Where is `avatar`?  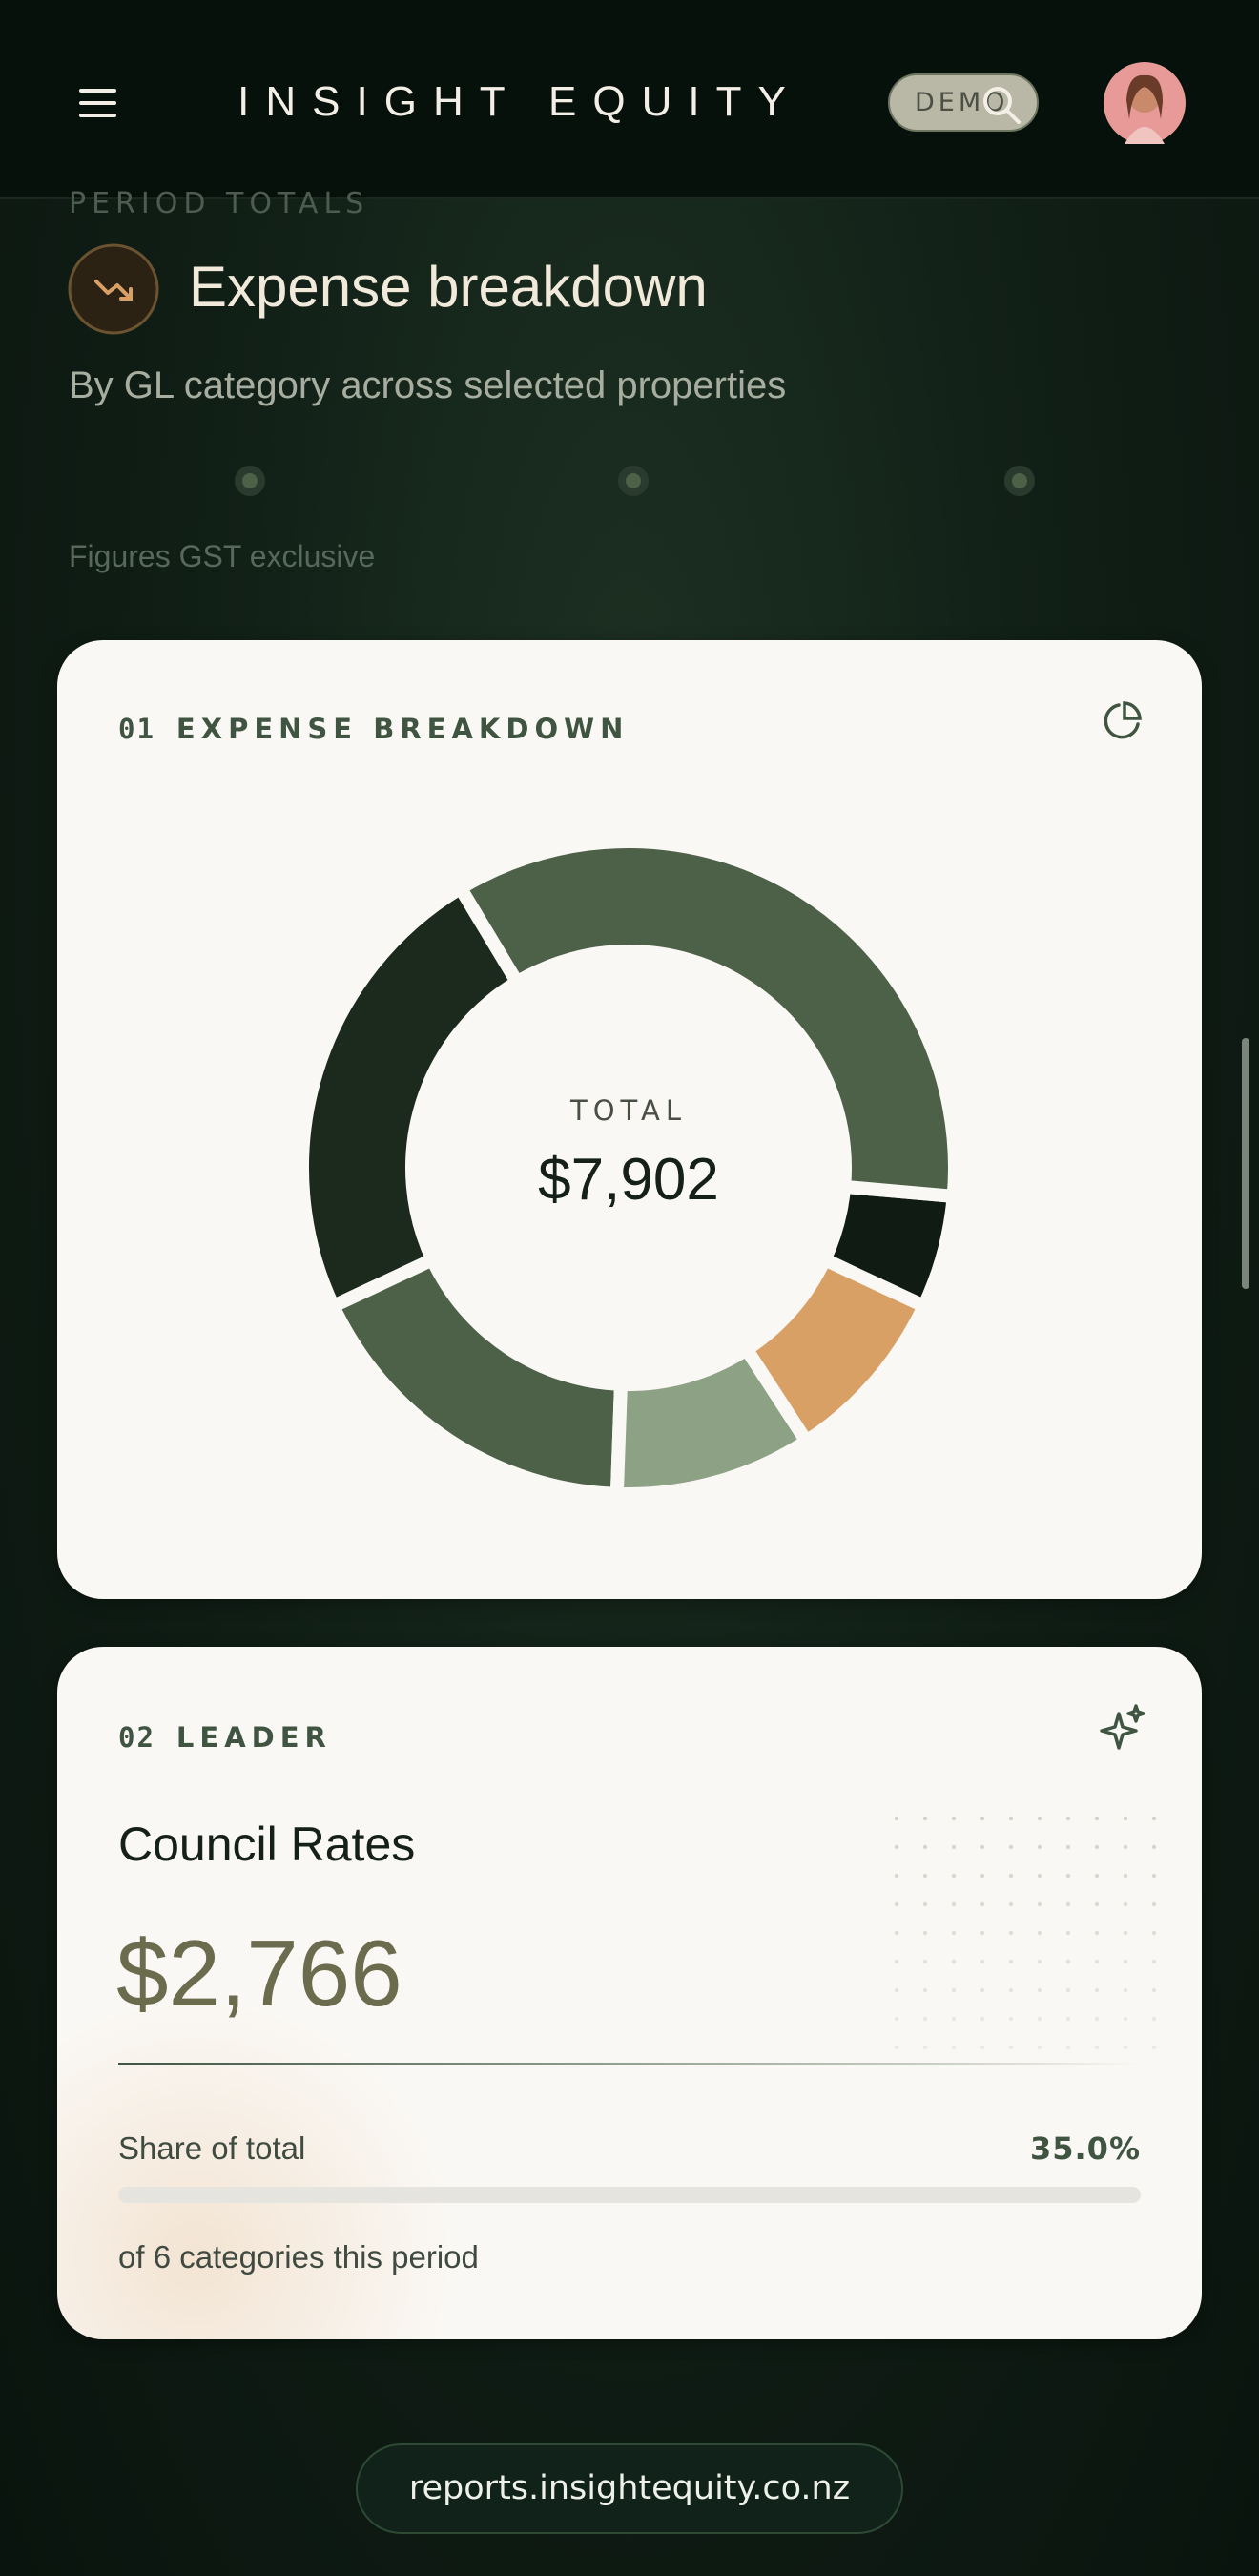 avatar is located at coordinates (1145, 103).